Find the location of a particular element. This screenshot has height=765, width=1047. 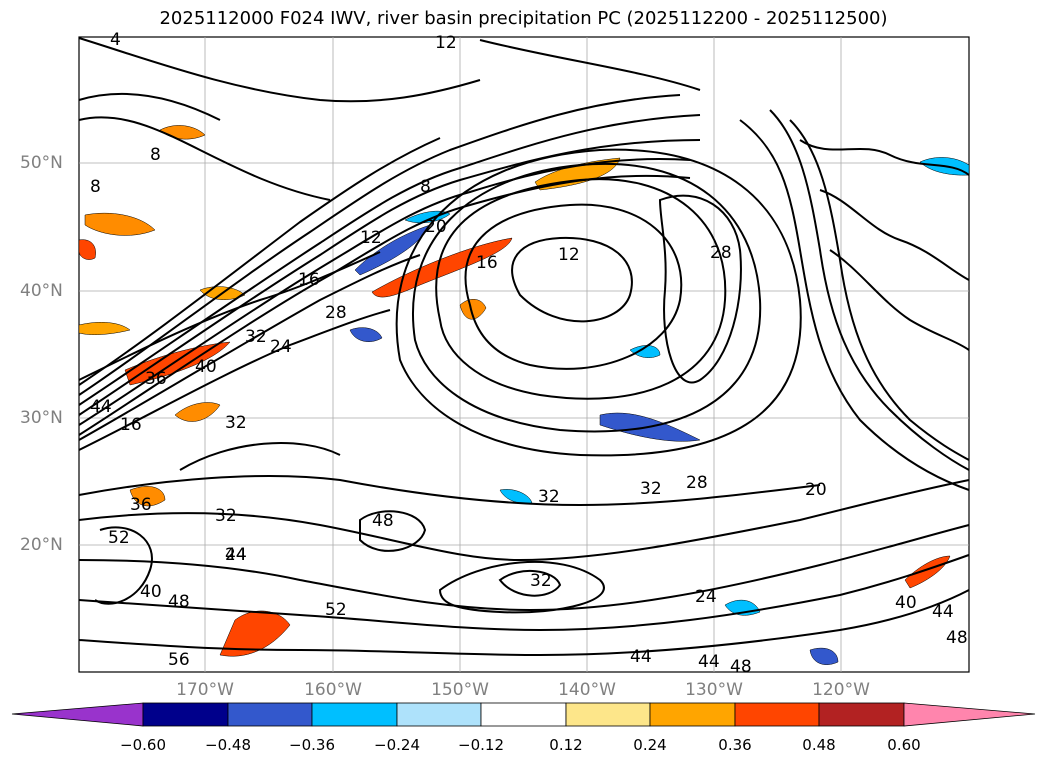

colorbar-tick-label: 0.48 is located at coordinates (819, 745).